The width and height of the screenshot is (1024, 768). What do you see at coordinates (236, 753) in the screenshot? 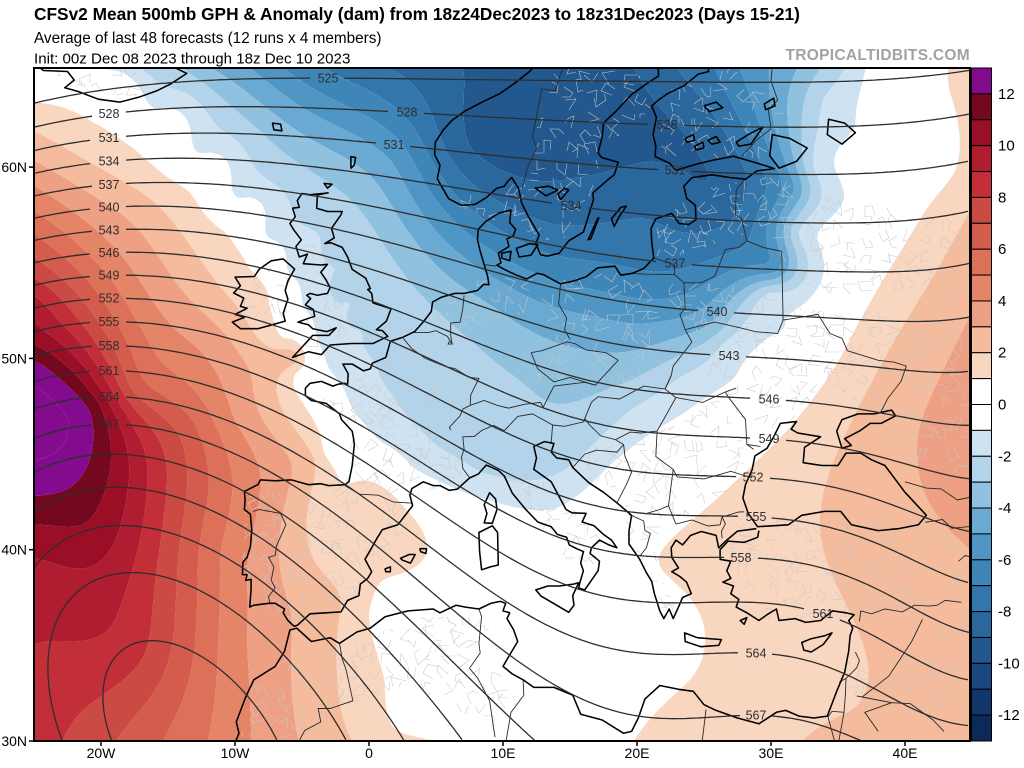
I see `svg-text: 10W` at bounding box center [236, 753].